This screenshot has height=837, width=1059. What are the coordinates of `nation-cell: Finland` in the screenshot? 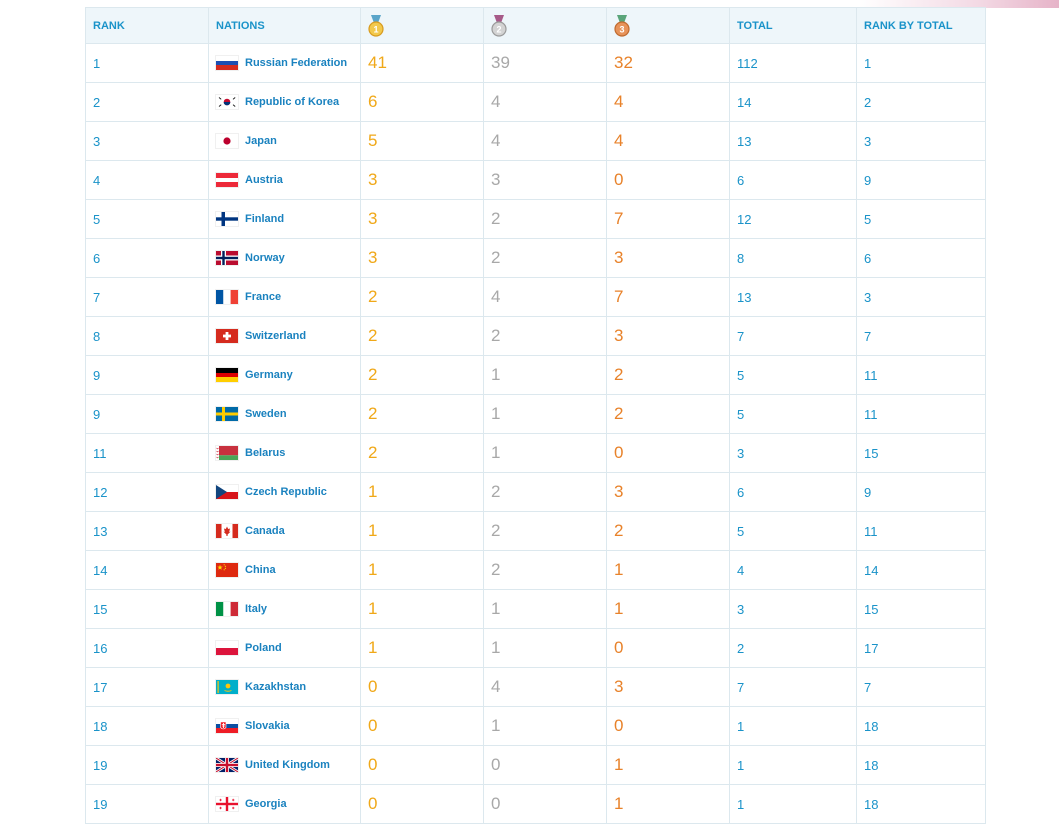 It's located at (284, 219).